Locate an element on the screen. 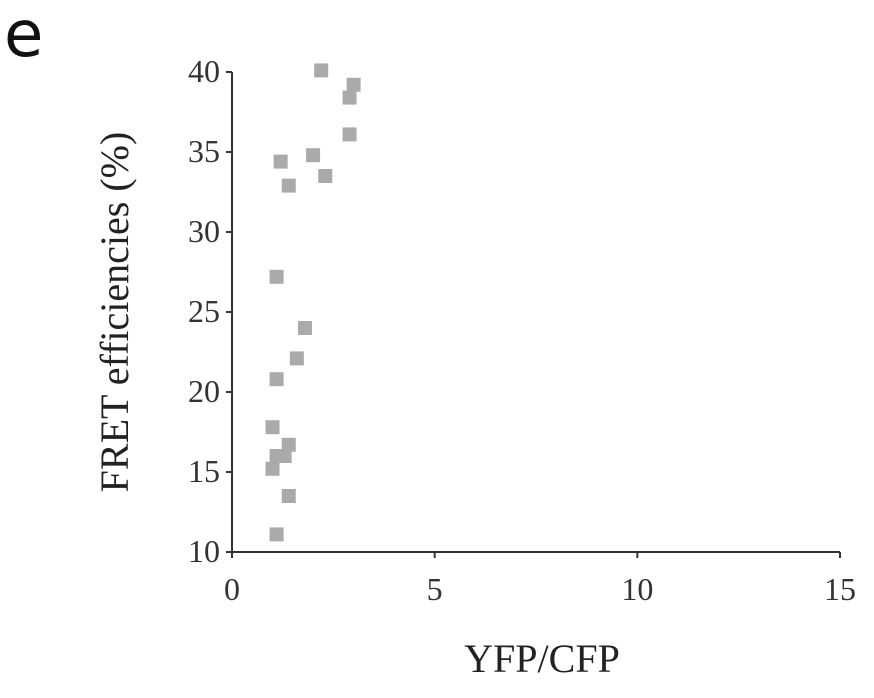 The height and width of the screenshot is (698, 874). x-ticks: 0 5 10 15 is located at coordinates (540, 579).